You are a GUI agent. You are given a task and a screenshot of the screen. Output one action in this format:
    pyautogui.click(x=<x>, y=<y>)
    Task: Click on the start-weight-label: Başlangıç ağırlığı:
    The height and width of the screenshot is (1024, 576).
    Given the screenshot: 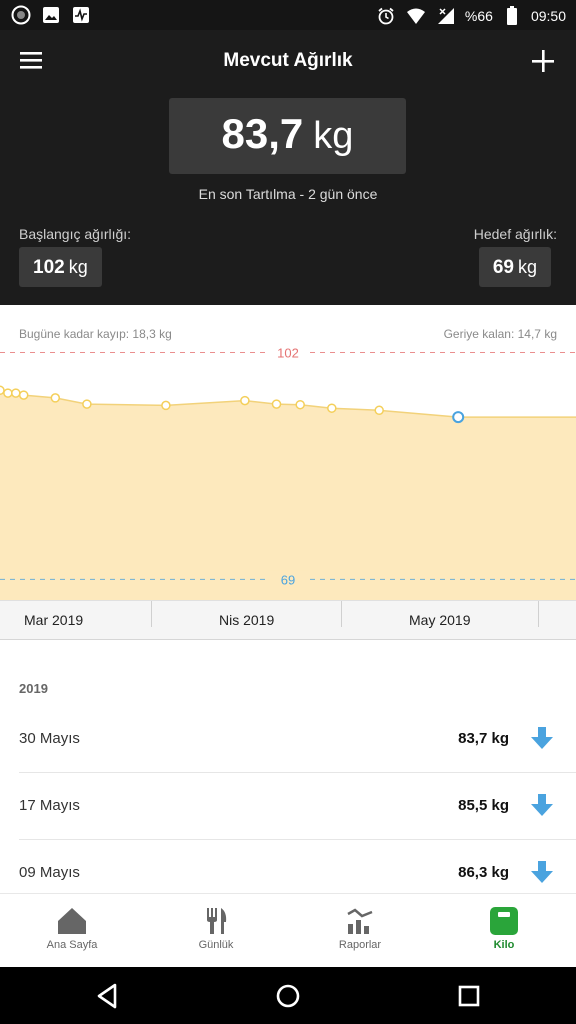 What is the action you would take?
    pyautogui.click(x=75, y=234)
    